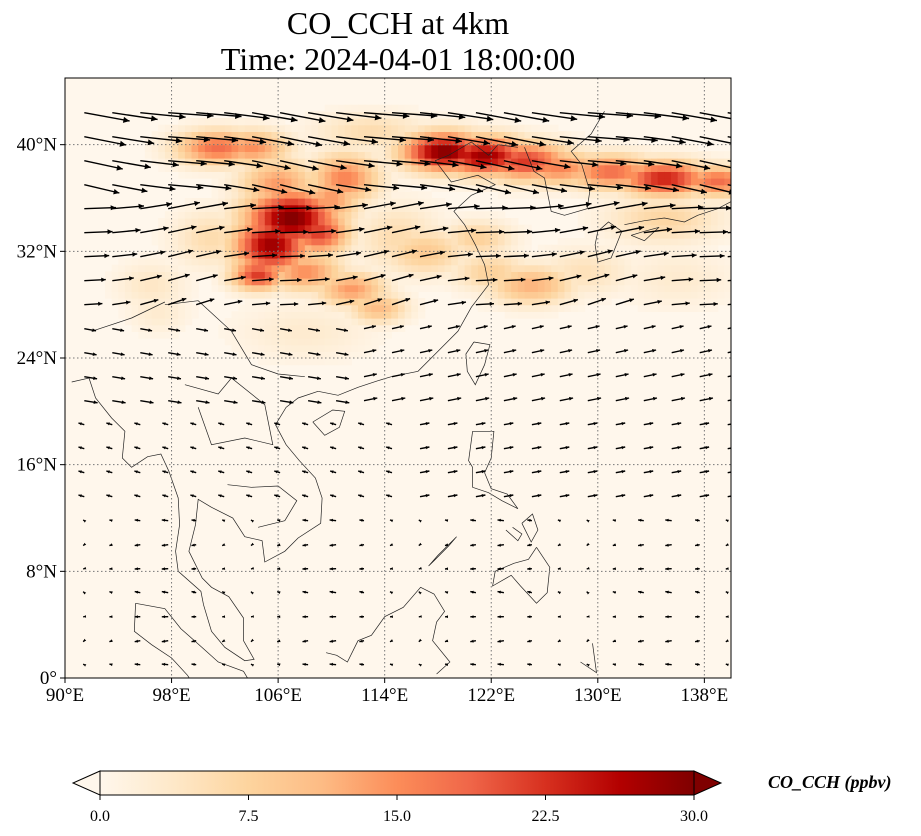 Image resolution: width=921 pixels, height=836 pixels. I want to click on colorbar-tick-label: 7.5, so click(249, 816).